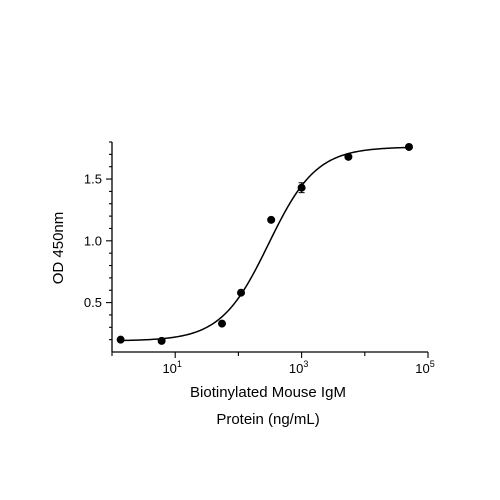  Describe the element at coordinates (93, 302) in the screenshot. I see `y-tick-label: 0.5` at that location.